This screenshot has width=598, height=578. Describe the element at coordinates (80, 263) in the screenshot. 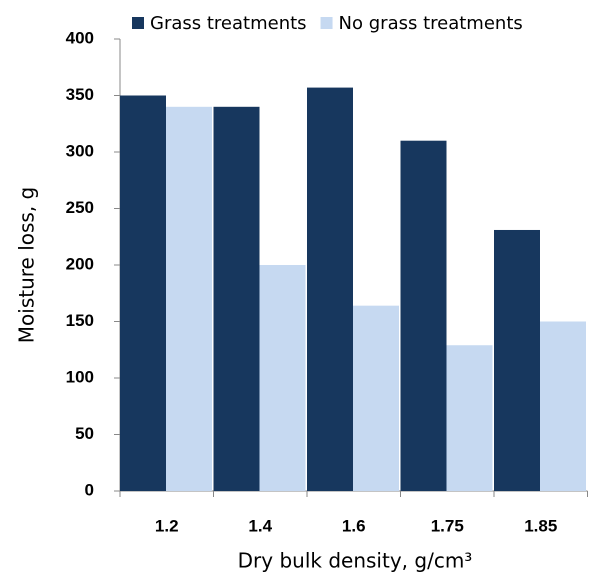

I see `y-tick-label: 200` at that location.